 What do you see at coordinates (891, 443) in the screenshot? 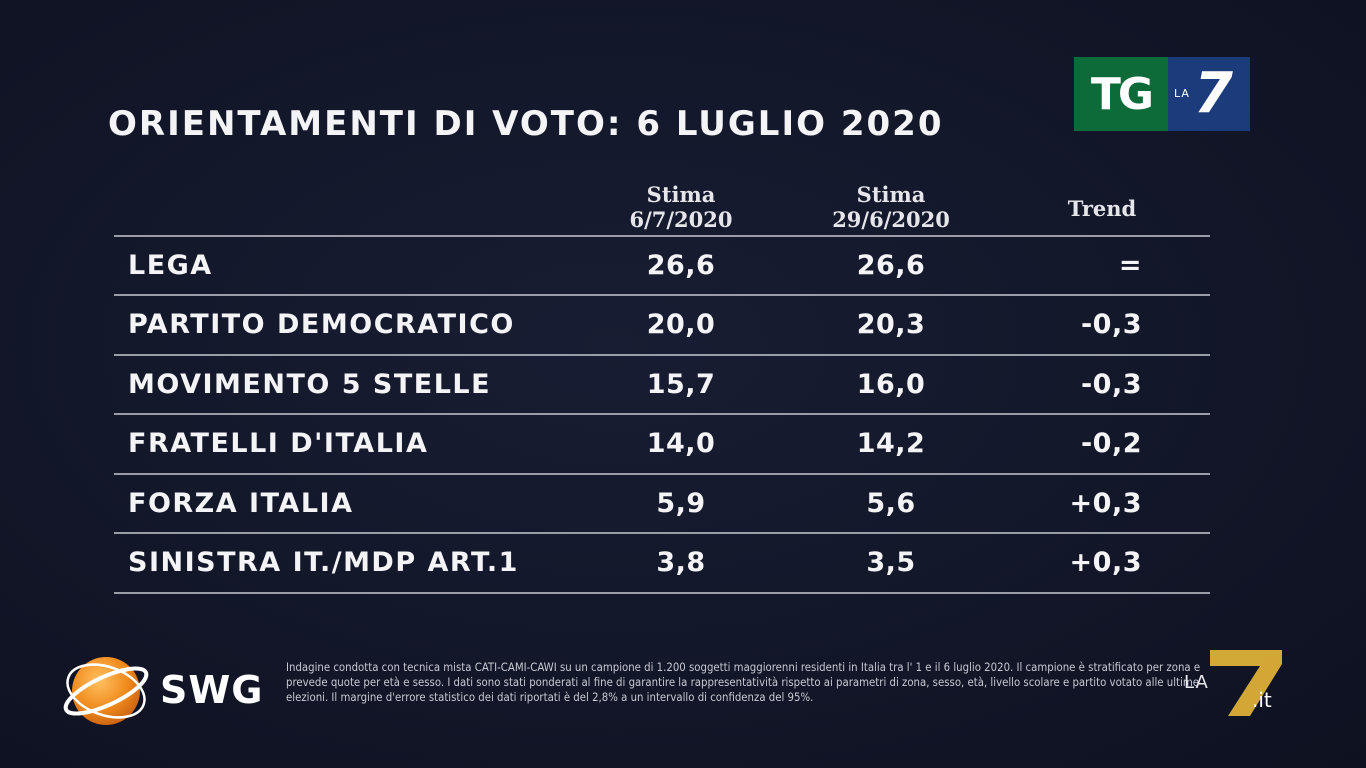
I see `value-stima-29-6: 14,2` at bounding box center [891, 443].